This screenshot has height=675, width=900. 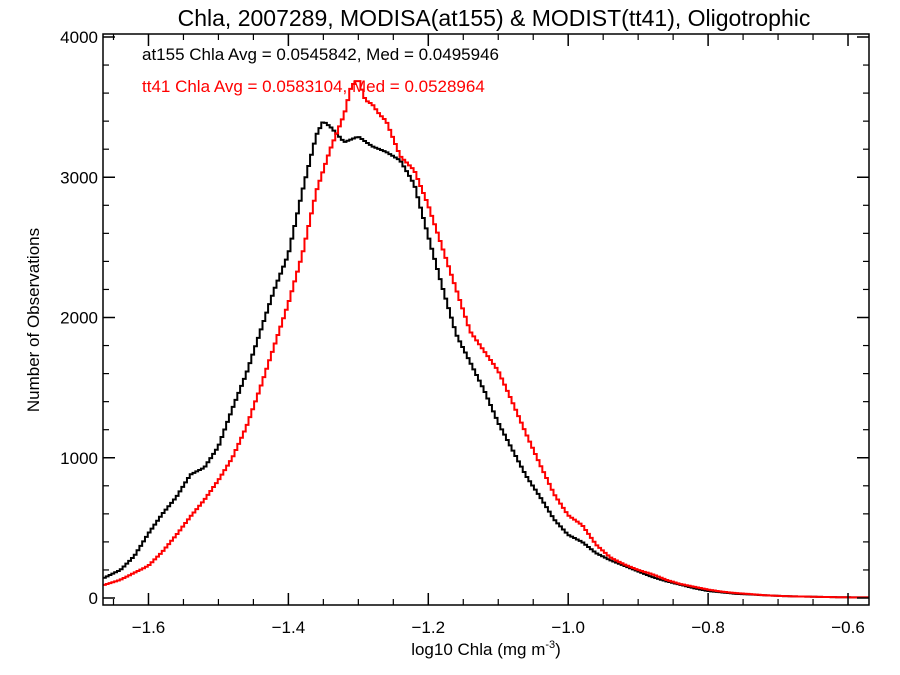 I want to click on y-tick-label: 1000, so click(x=79, y=458).